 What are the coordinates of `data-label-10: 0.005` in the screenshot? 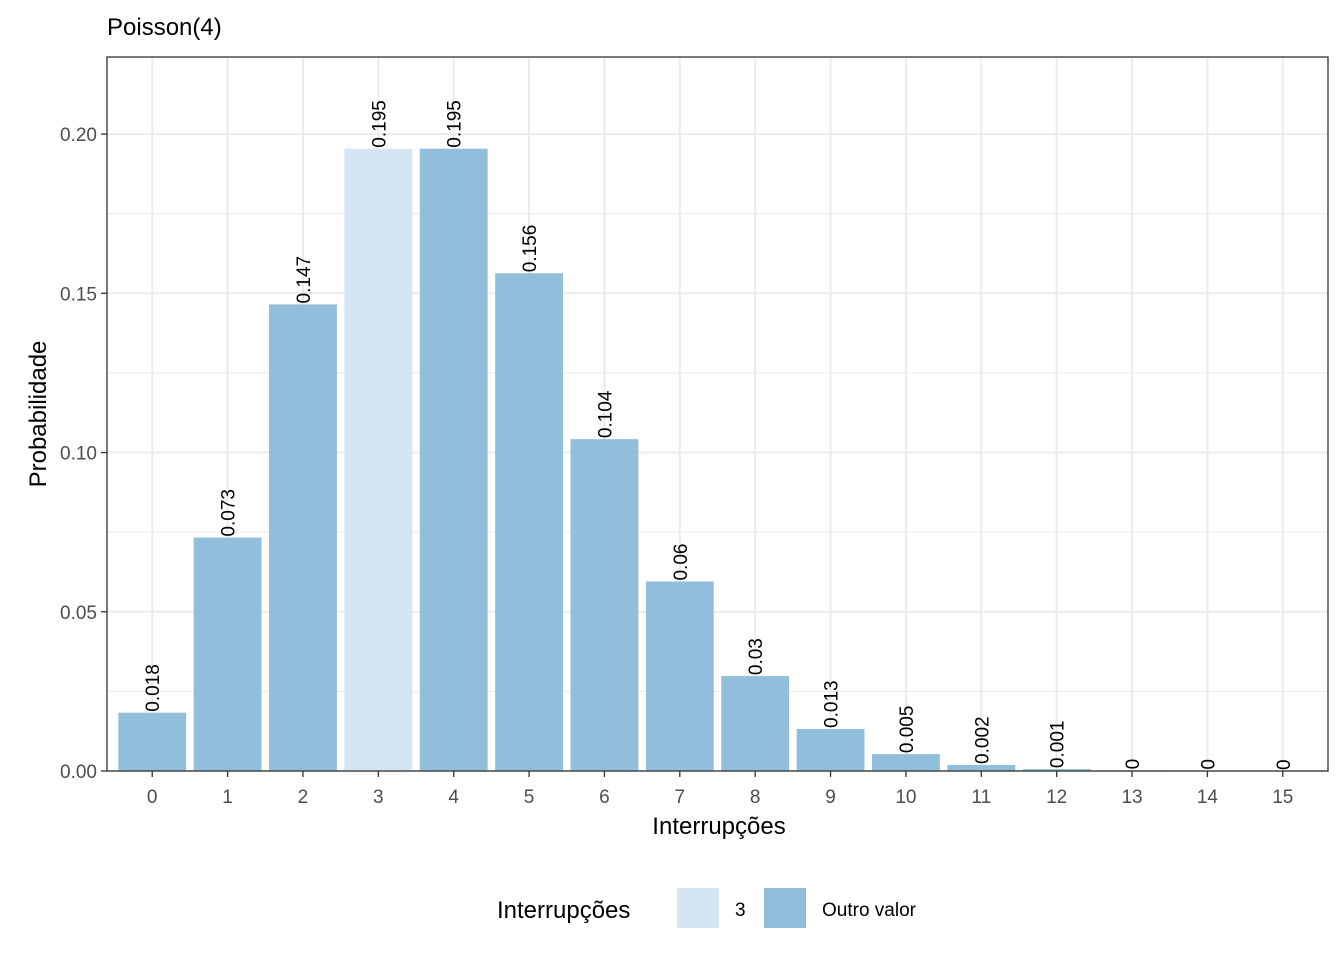 It's located at (907, 730).